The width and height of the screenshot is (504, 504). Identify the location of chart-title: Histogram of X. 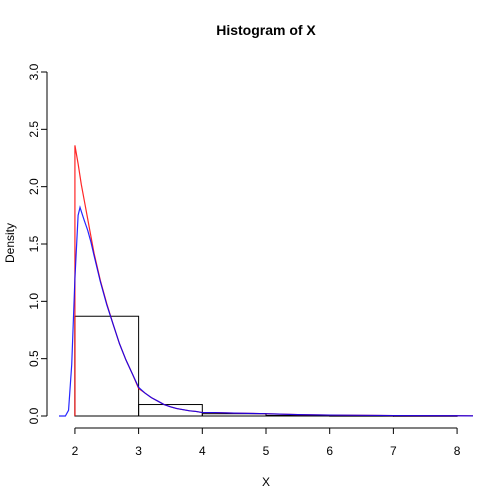
(266, 30).